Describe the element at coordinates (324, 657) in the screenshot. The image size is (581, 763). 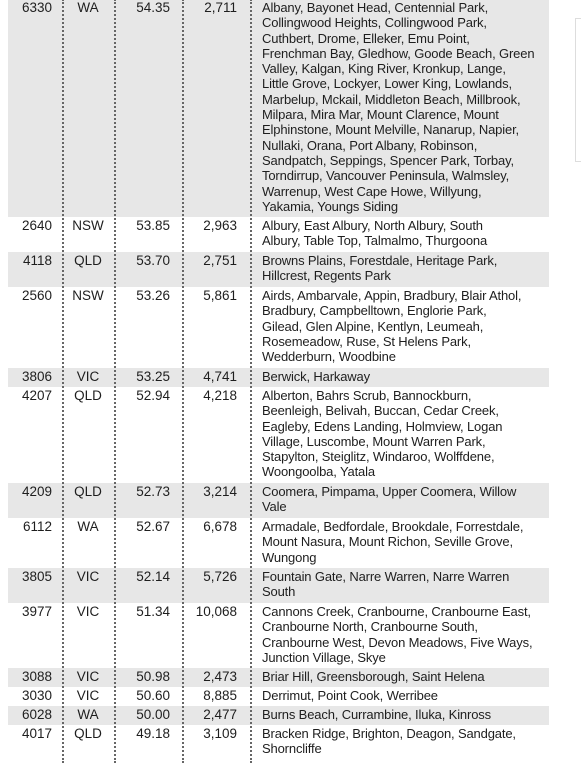
I see `suburb-line: Junction Village, Skye` at that location.